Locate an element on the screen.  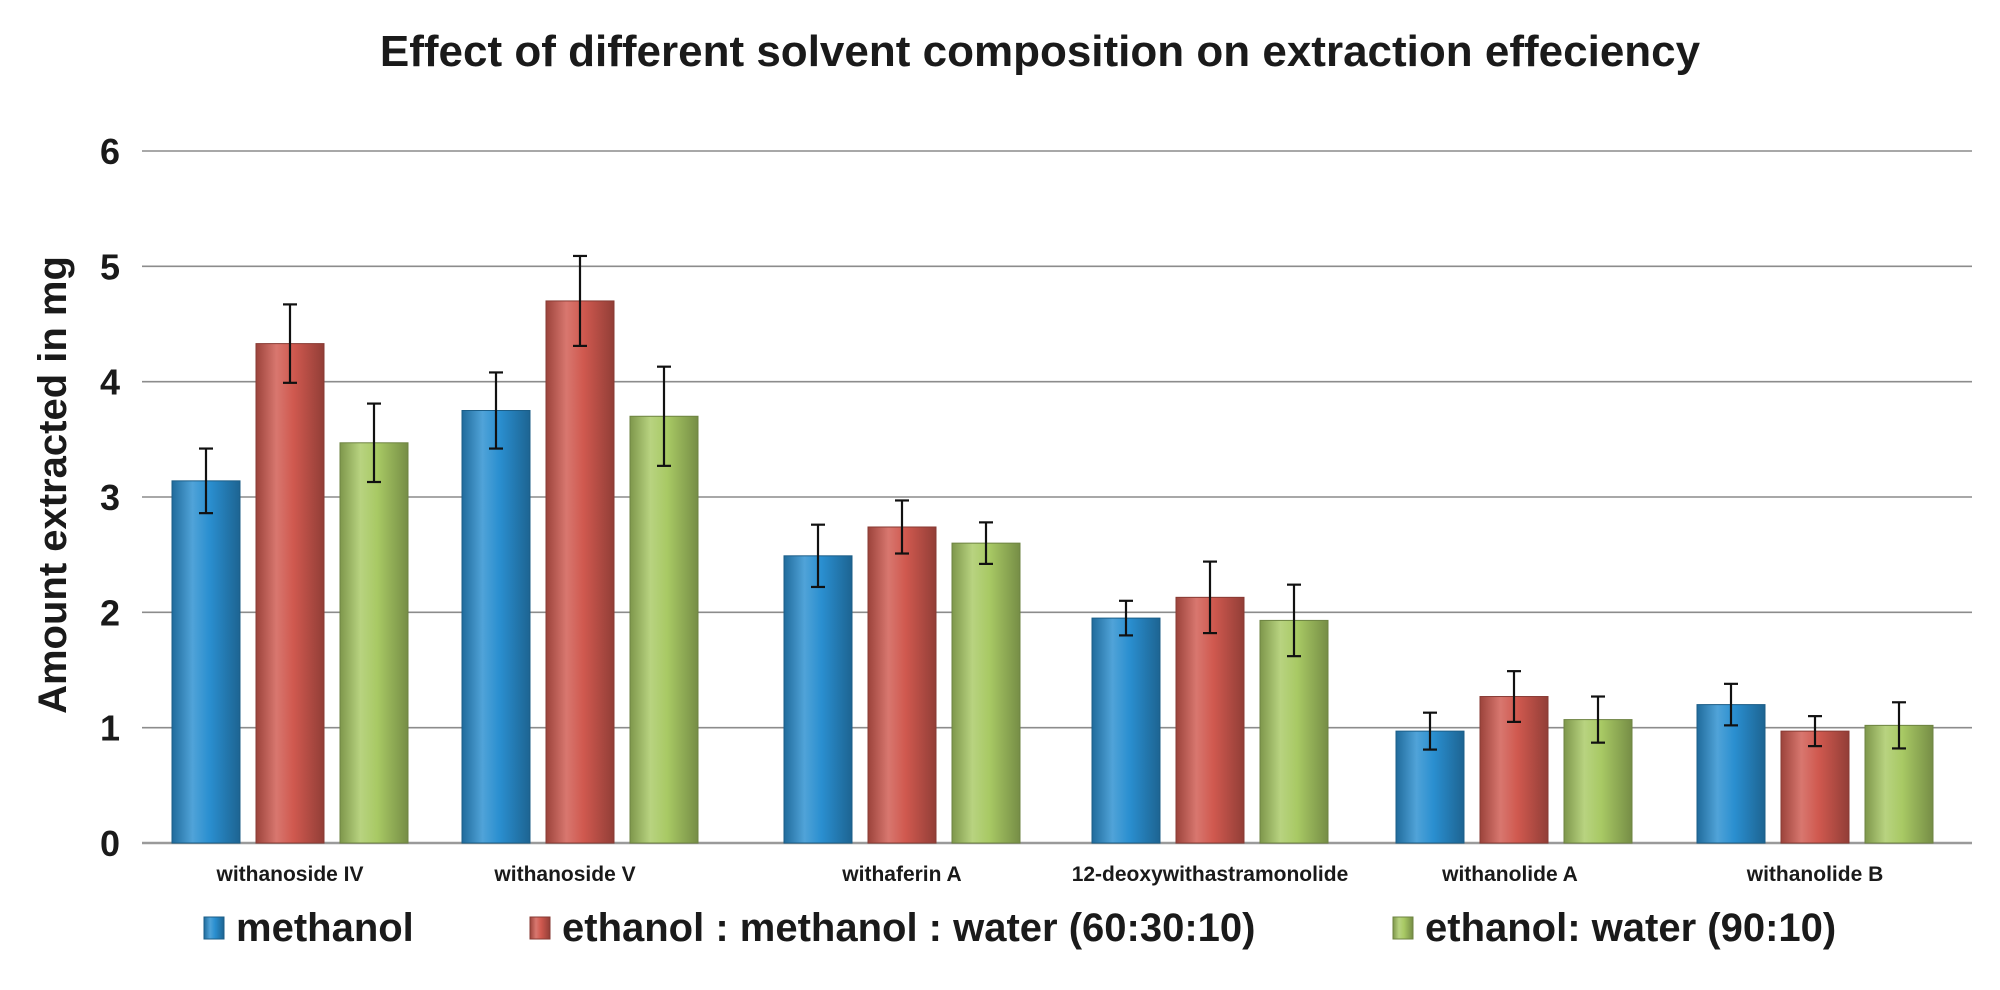
y-tick-labels: 0 1 2 3 4 5 6 is located at coordinates (110, 497).